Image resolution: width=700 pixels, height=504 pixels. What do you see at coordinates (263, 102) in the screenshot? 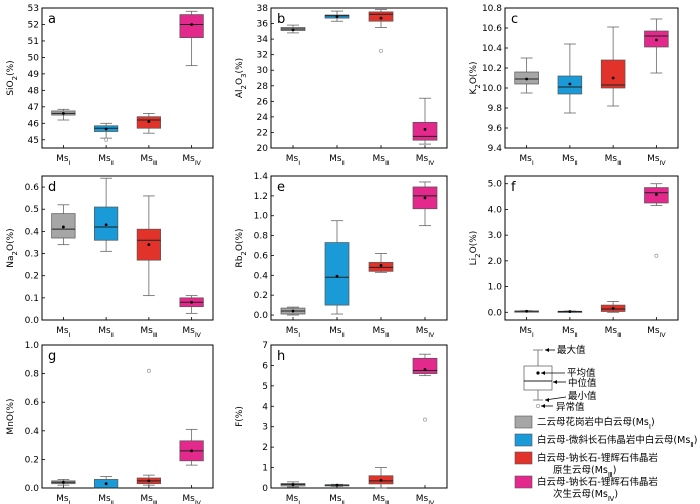
I see `y-tick-label: 26` at bounding box center [263, 102].